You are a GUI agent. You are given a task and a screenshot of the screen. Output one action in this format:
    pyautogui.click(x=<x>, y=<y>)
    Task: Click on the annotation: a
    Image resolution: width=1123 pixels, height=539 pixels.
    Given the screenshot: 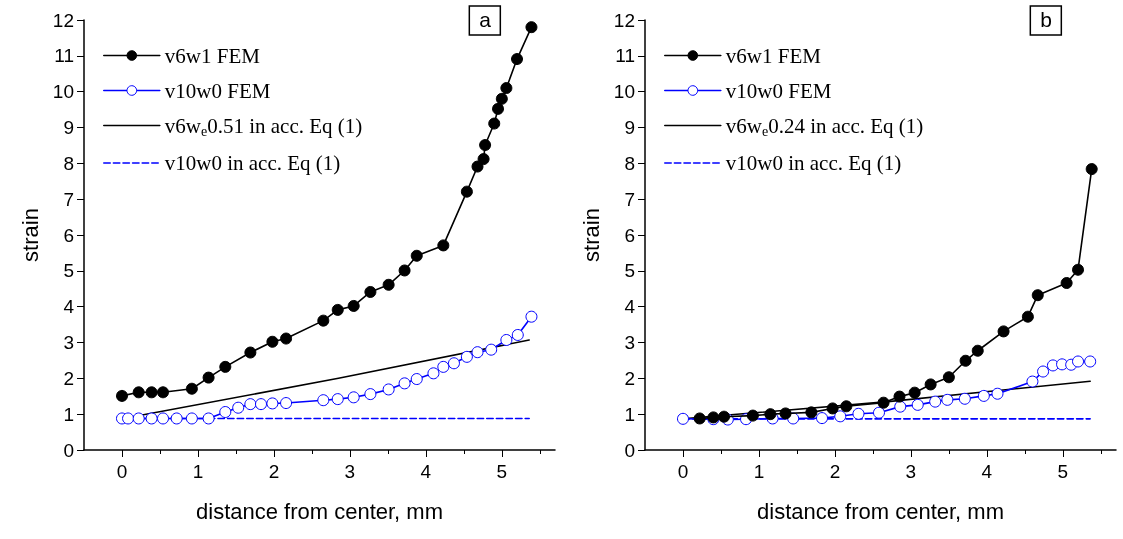 What is the action you would take?
    pyautogui.click(x=485, y=19)
    